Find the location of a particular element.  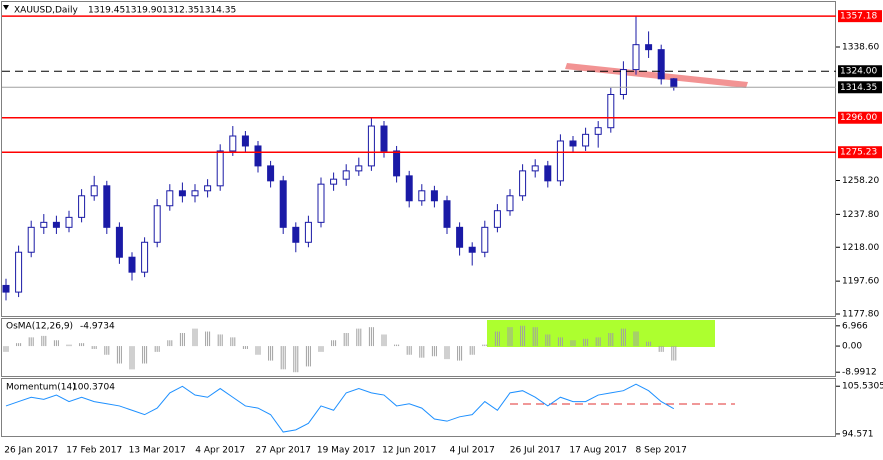

y-tick-label: 6.966 is located at coordinates (855, 326).